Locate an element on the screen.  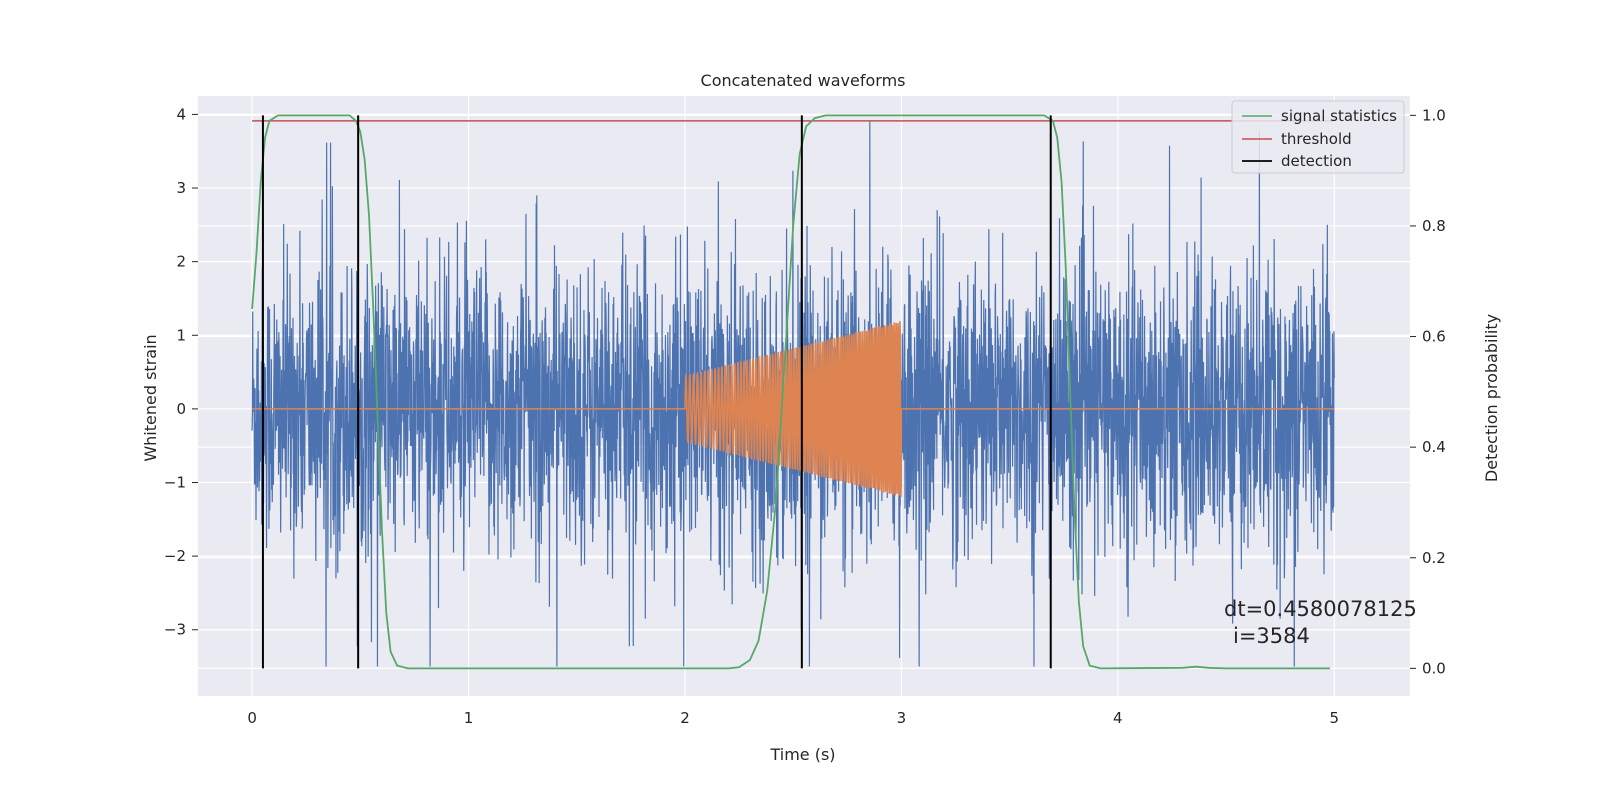
tick-label-right: 0.6 is located at coordinates (1434, 337).